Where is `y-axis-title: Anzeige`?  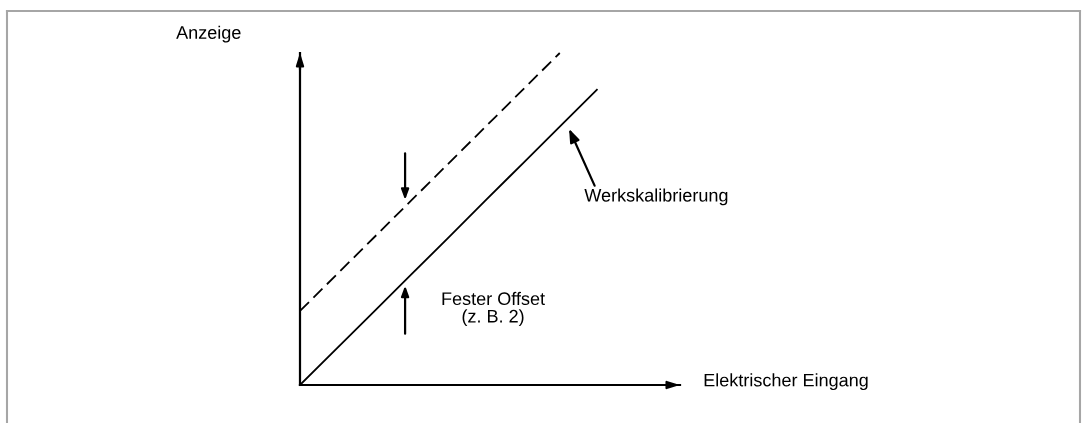 y-axis-title: Anzeige is located at coordinates (208, 34).